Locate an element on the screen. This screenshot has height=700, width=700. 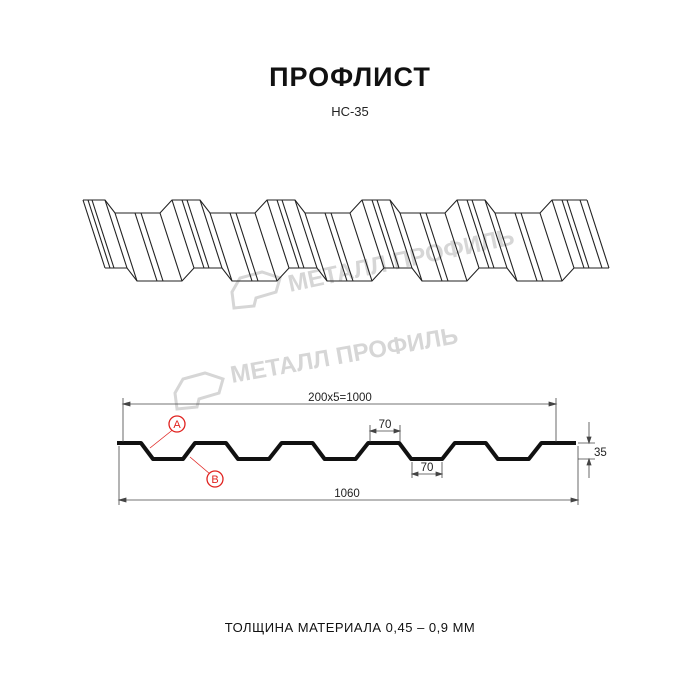
dim-height: 35 is located at coordinates (600, 453).